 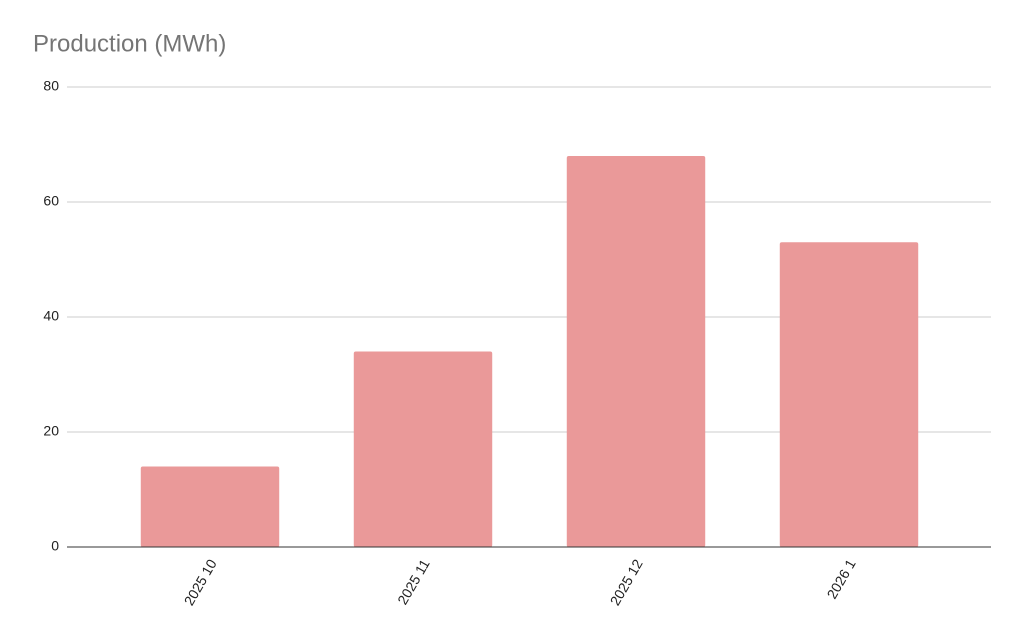 What do you see at coordinates (55, 546) in the screenshot?
I see `y-tick-label: 0` at bounding box center [55, 546].